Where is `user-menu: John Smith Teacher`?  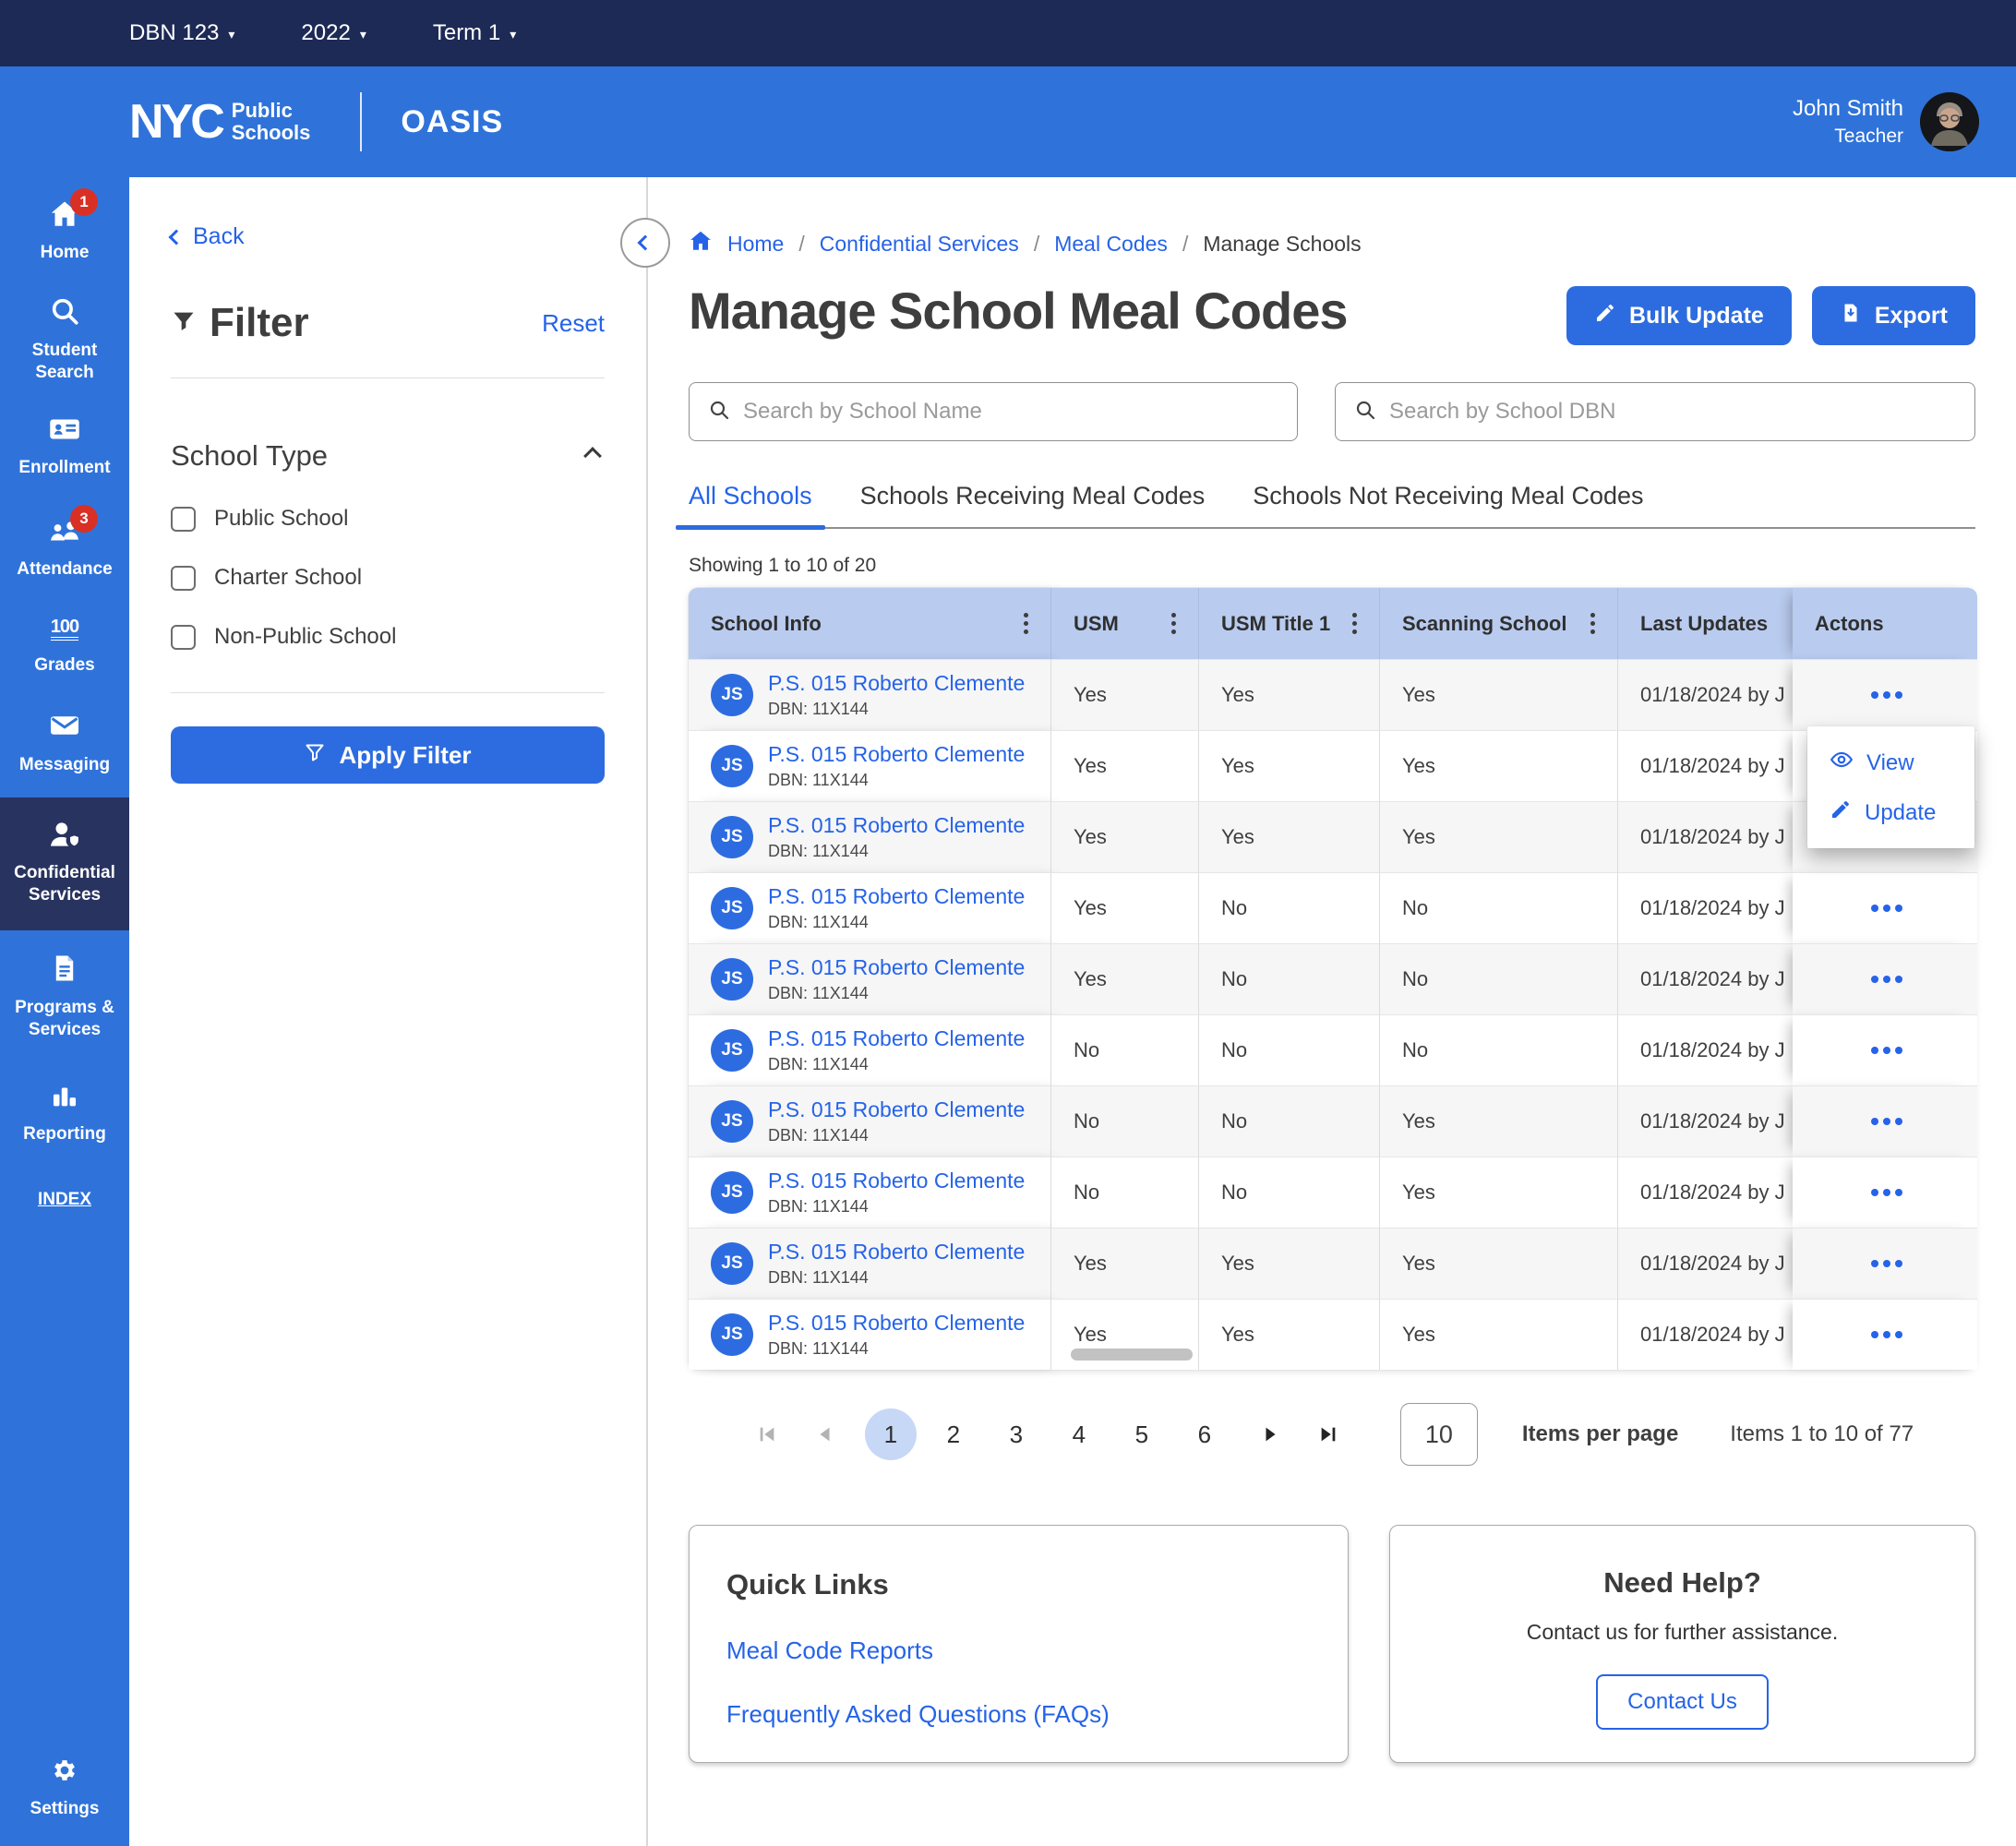
user-menu: John Smith Teacher is located at coordinates (1886, 122).